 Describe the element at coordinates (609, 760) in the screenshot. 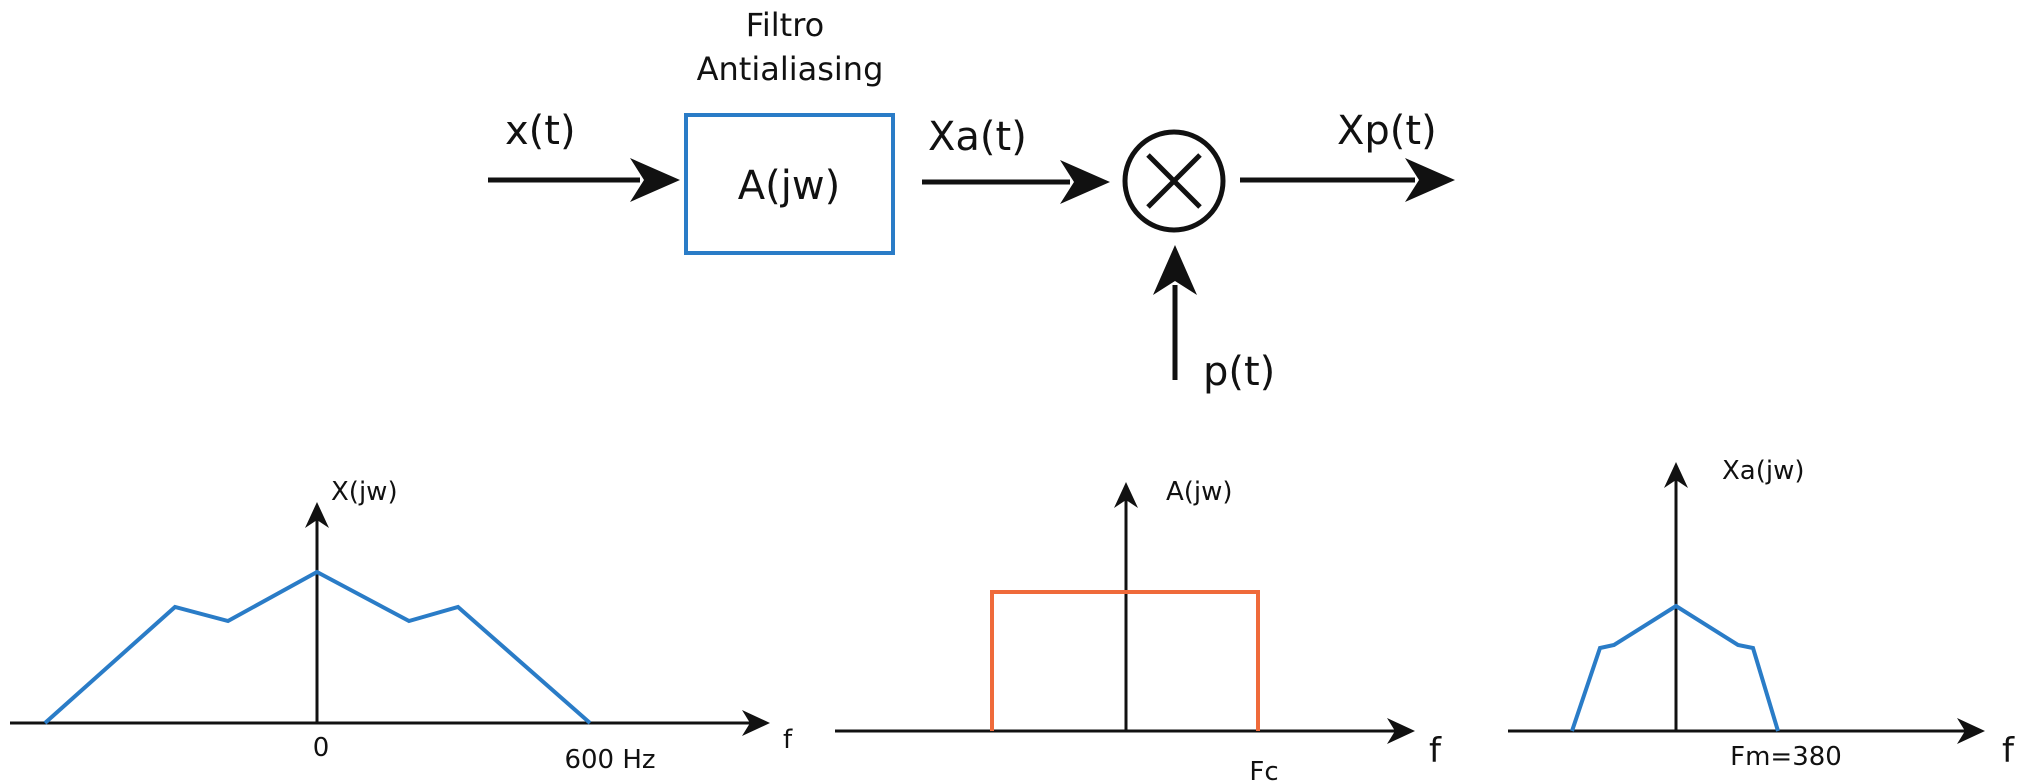

I see `tick-max-frequency: 600 Hz` at that location.